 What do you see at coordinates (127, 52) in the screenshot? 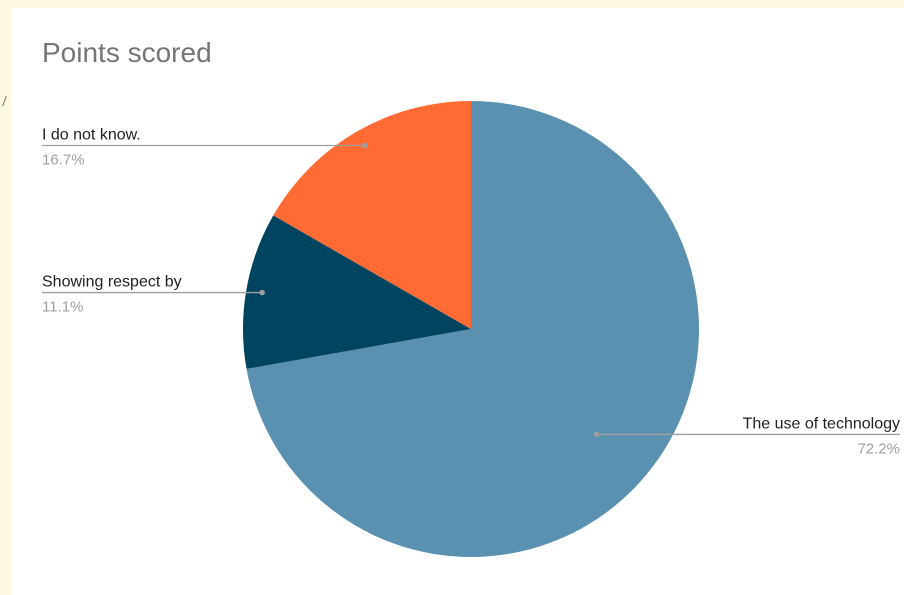
I see `chart-title: Points scored` at bounding box center [127, 52].